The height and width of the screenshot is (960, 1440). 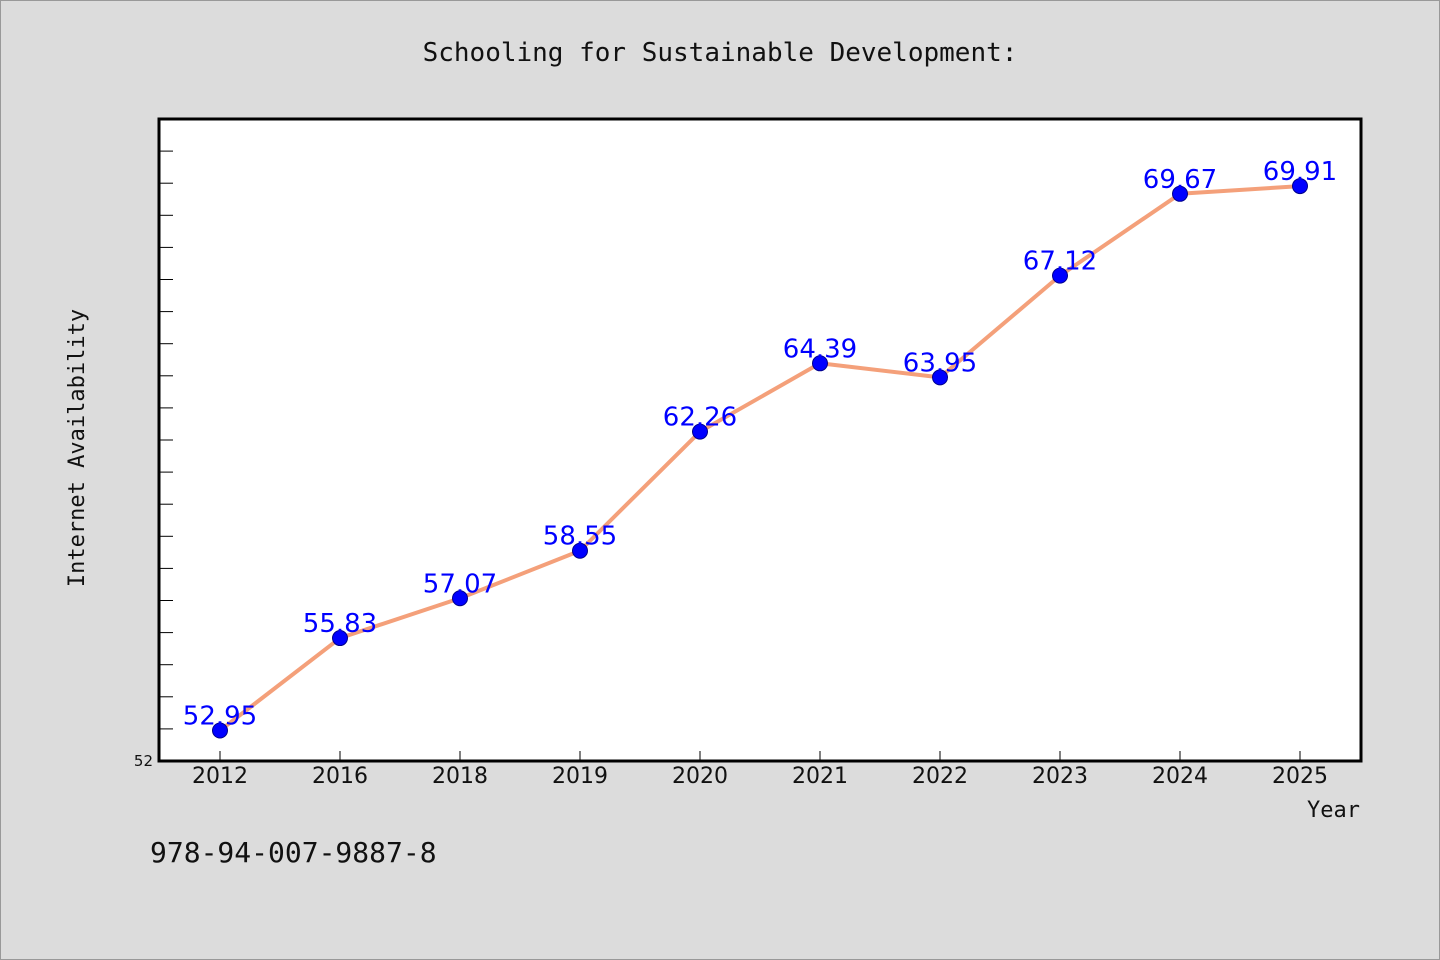 What do you see at coordinates (143, 761) in the screenshot?
I see `y-tick-label: 52` at bounding box center [143, 761].